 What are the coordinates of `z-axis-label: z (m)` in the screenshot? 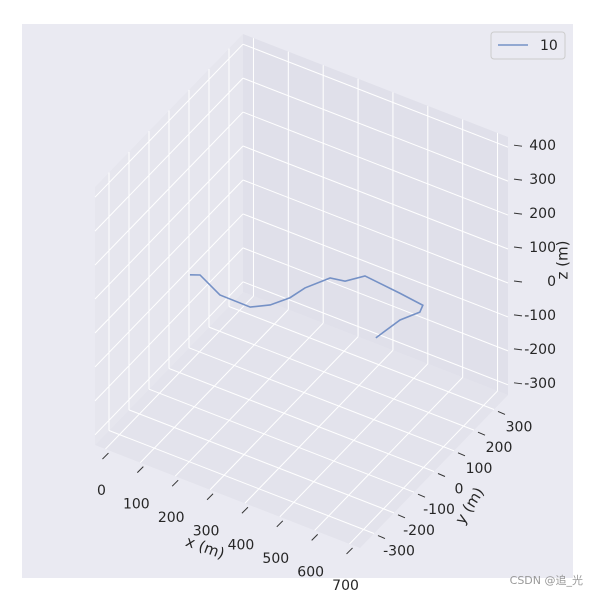 It's located at (563, 260).